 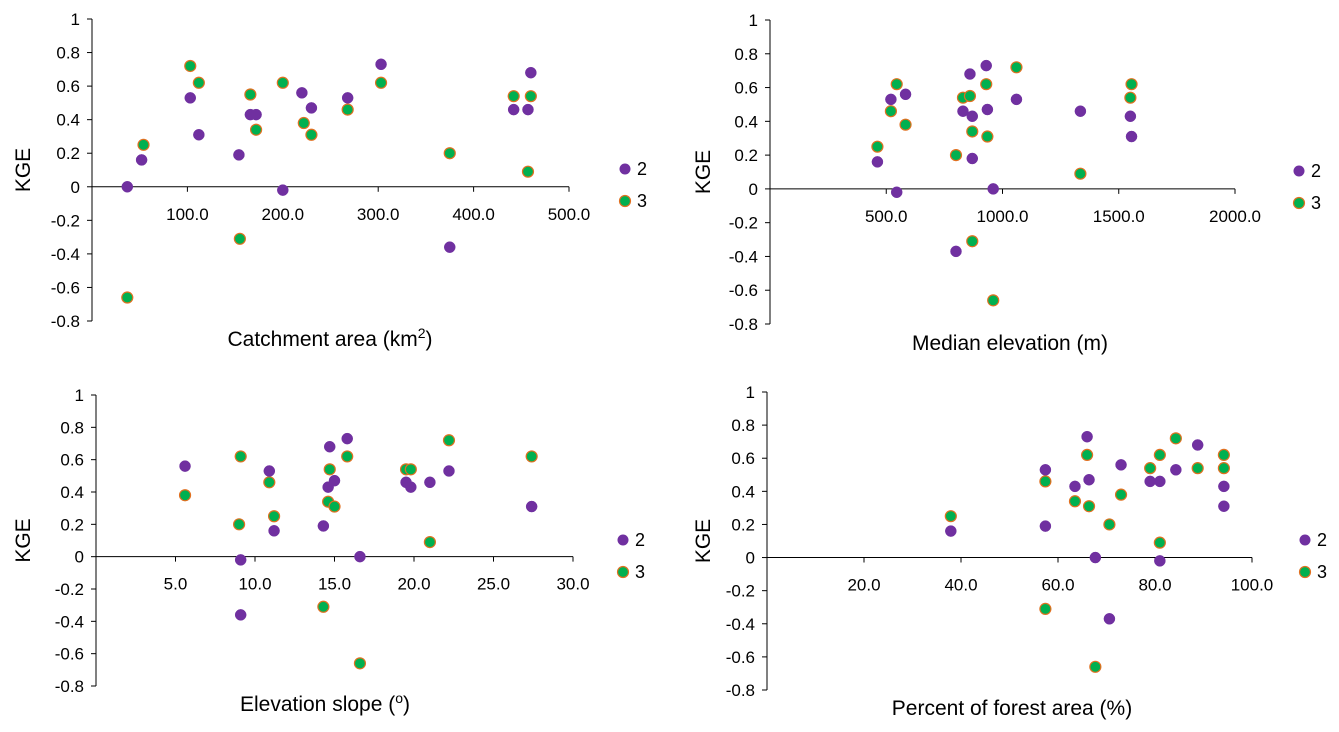 I want to click on x-tick-label: 25.0, so click(x=493, y=584).